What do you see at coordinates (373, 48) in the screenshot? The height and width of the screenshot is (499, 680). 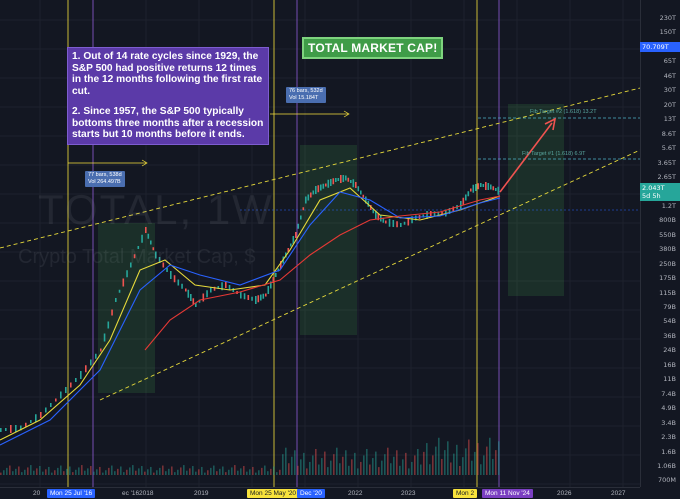 I see `title-badge: TOTAL MARKET CAP!` at bounding box center [373, 48].